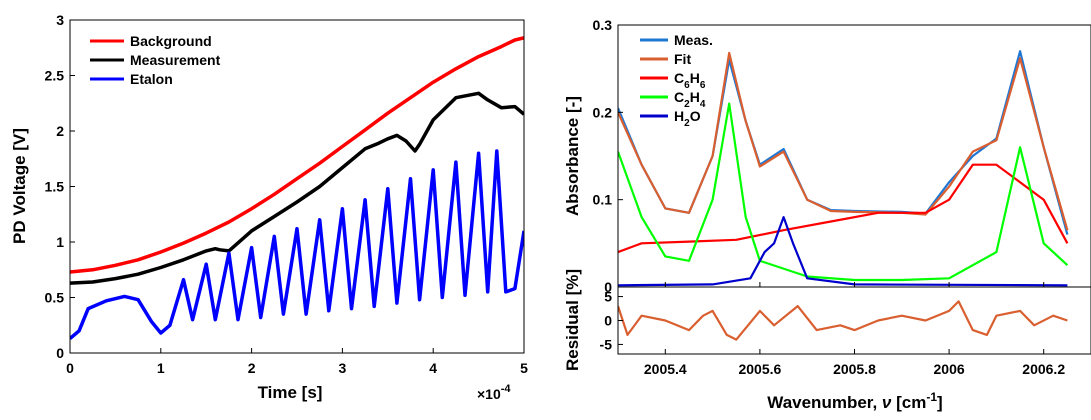 This screenshot has width=1091, height=420. Describe the element at coordinates (690, 99) in the screenshot. I see `legend-label: C2H4` at that location.